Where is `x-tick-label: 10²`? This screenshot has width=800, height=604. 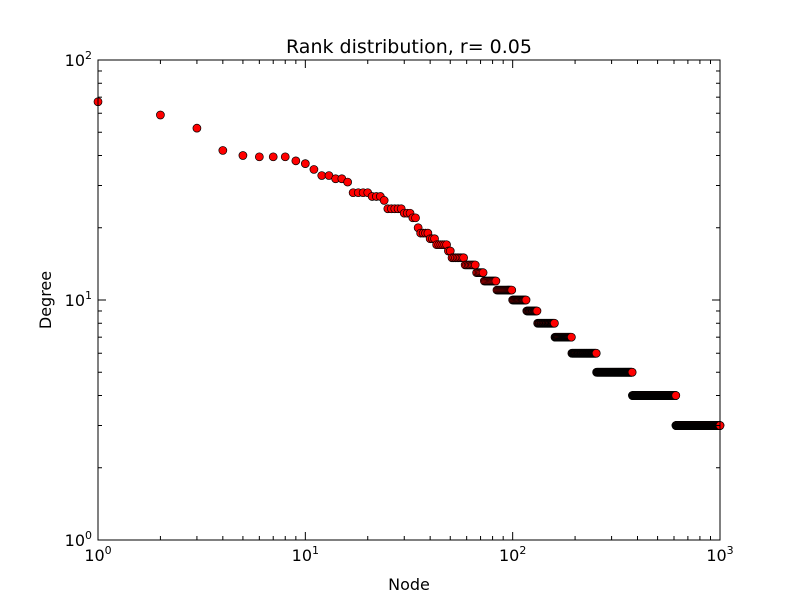 x-tick-label: 10² is located at coordinates (512, 554).